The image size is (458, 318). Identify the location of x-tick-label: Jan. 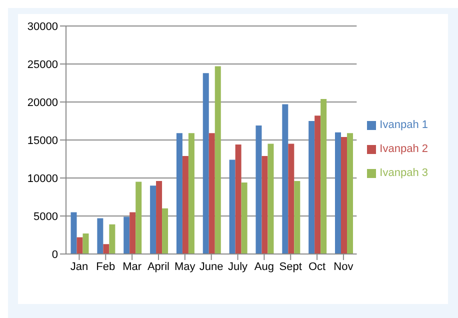
(79, 266).